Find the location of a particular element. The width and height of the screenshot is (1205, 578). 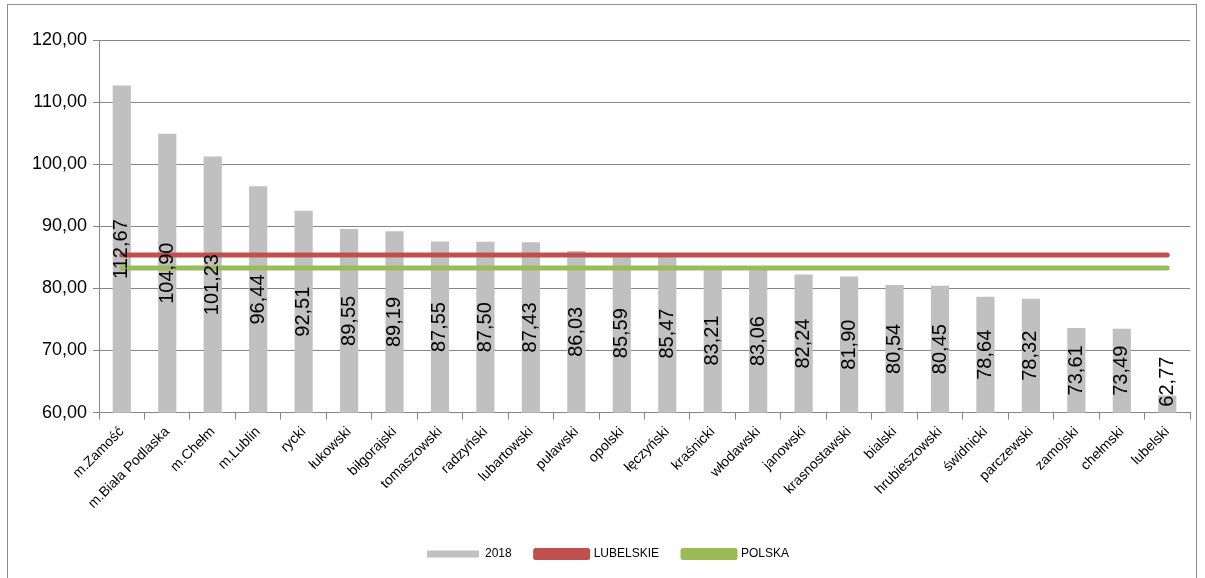

data-label: 62,77 is located at coordinates (1165, 381).